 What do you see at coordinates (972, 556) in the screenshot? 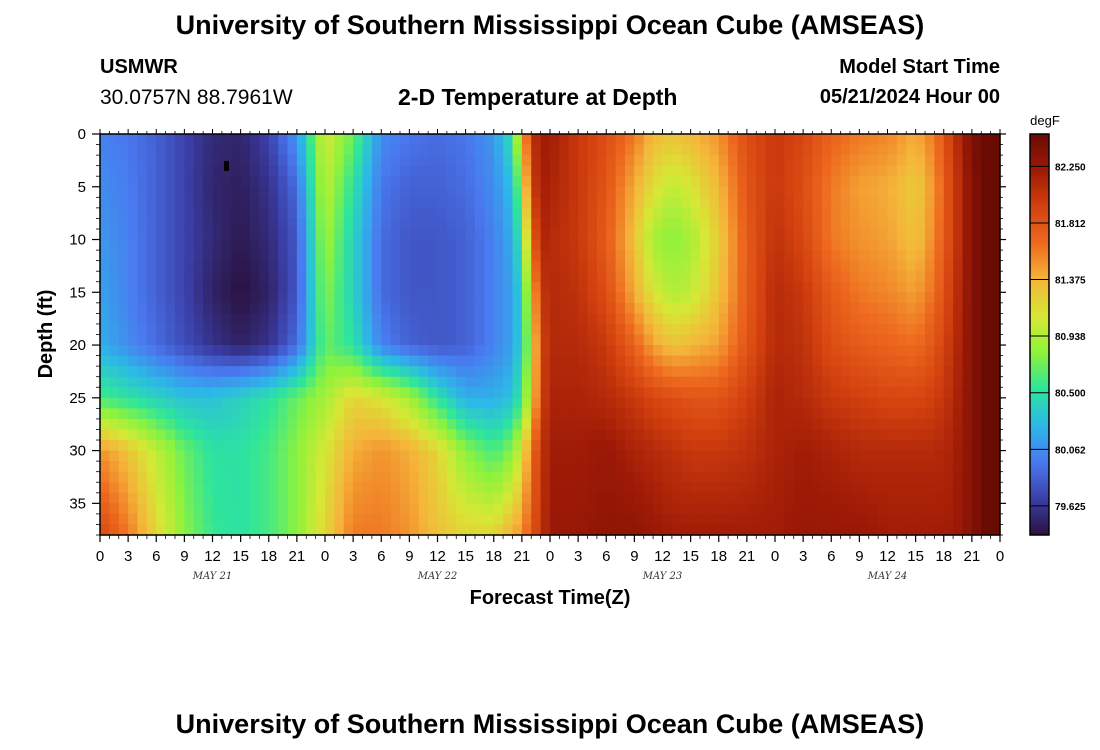
I see `x-tick-label: 21` at bounding box center [972, 556].